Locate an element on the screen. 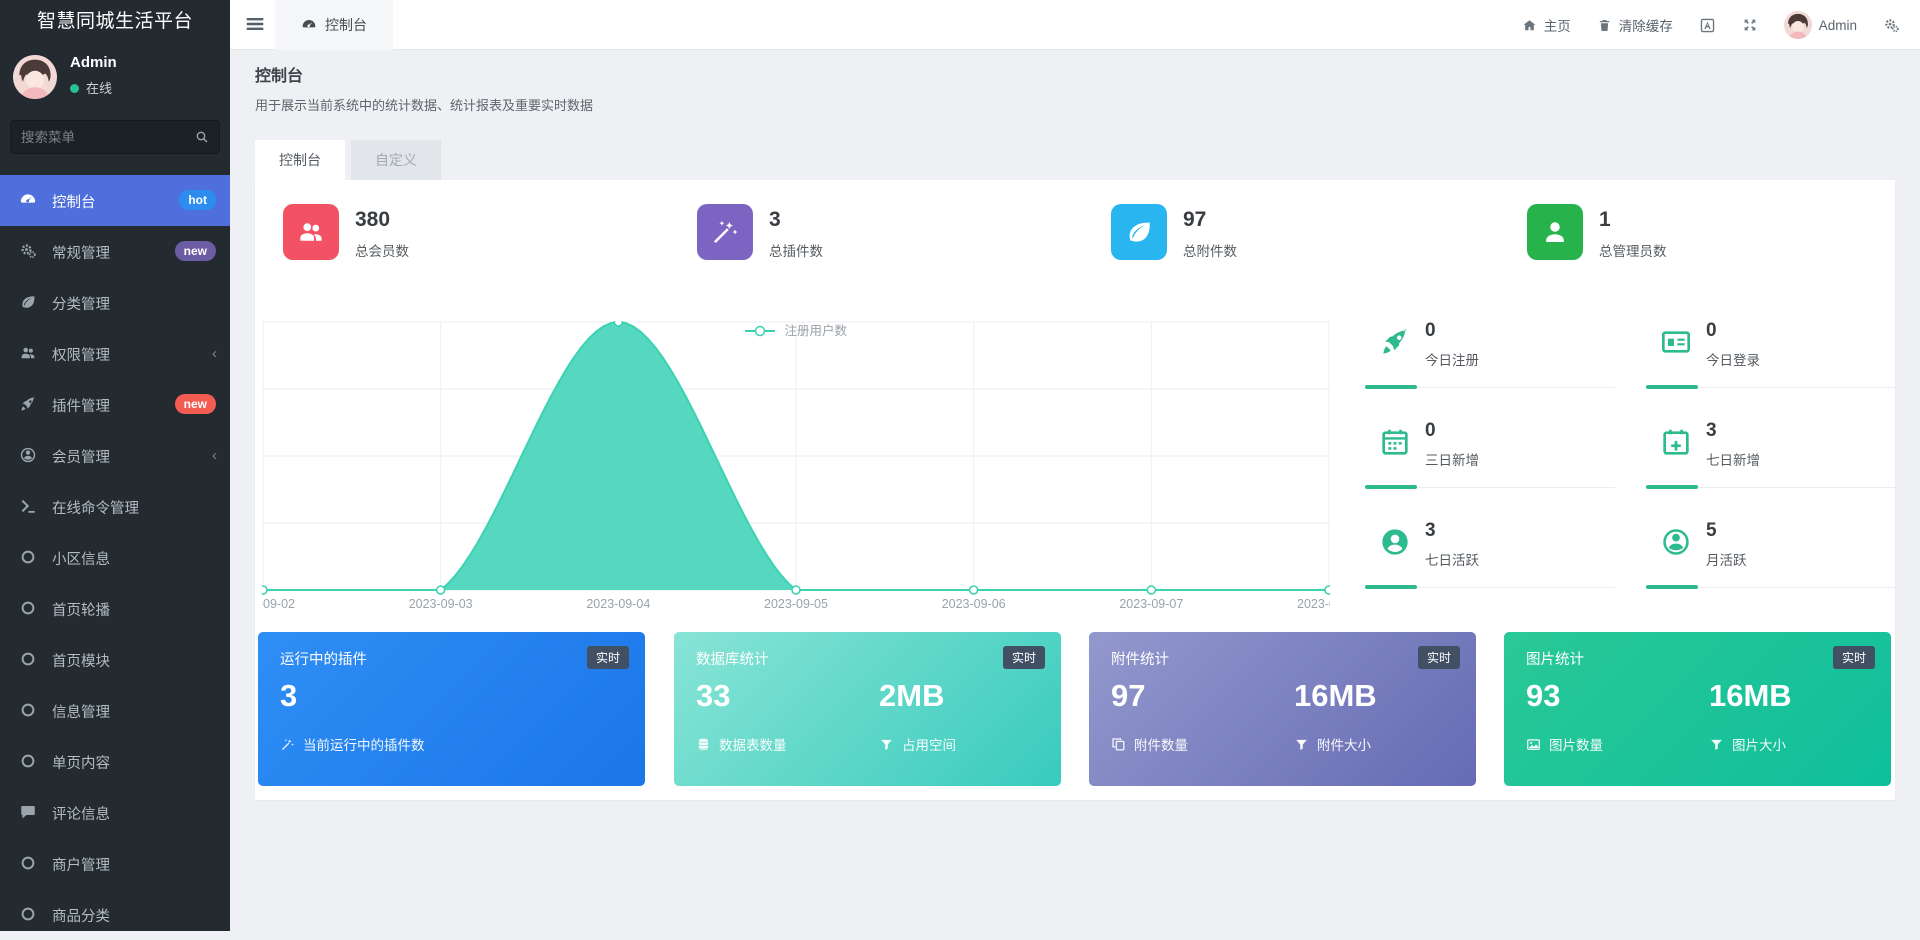 This screenshot has width=1920, height=940. image-icon is located at coordinates (1533, 744).